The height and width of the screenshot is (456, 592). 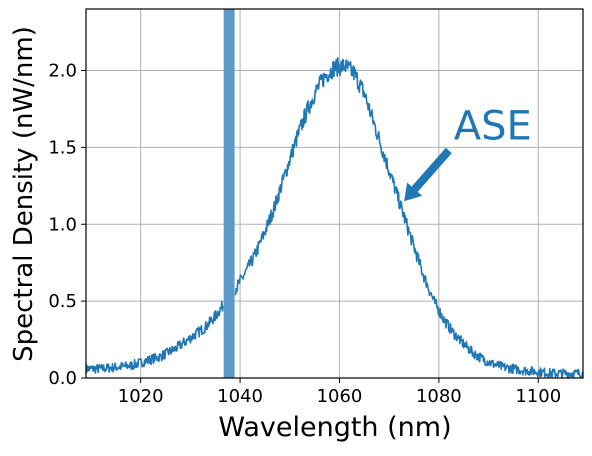 I want to click on pump-band, so click(x=229, y=193).